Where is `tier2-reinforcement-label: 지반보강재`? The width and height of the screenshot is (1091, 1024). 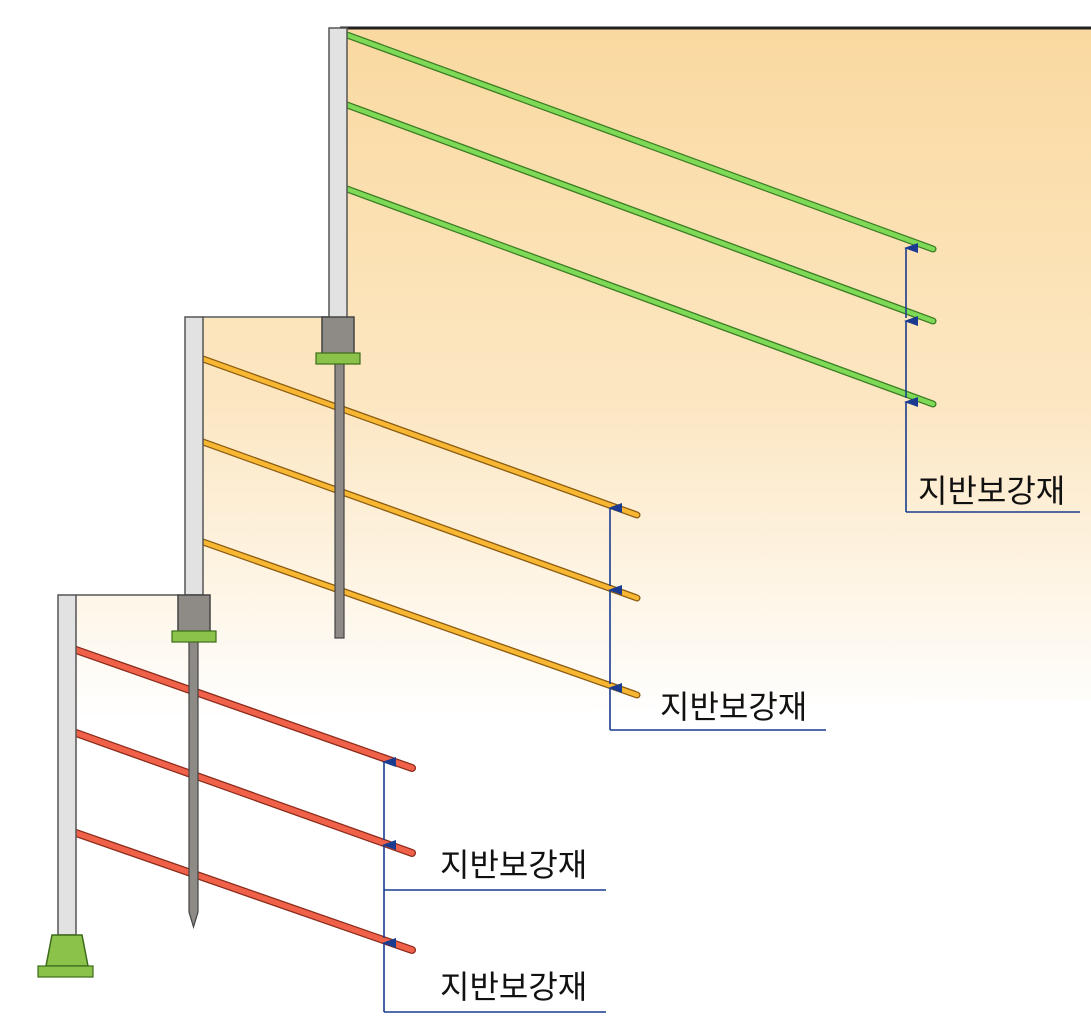
tier2-reinforcement-label: 지반보강재 is located at coordinates (733, 707).